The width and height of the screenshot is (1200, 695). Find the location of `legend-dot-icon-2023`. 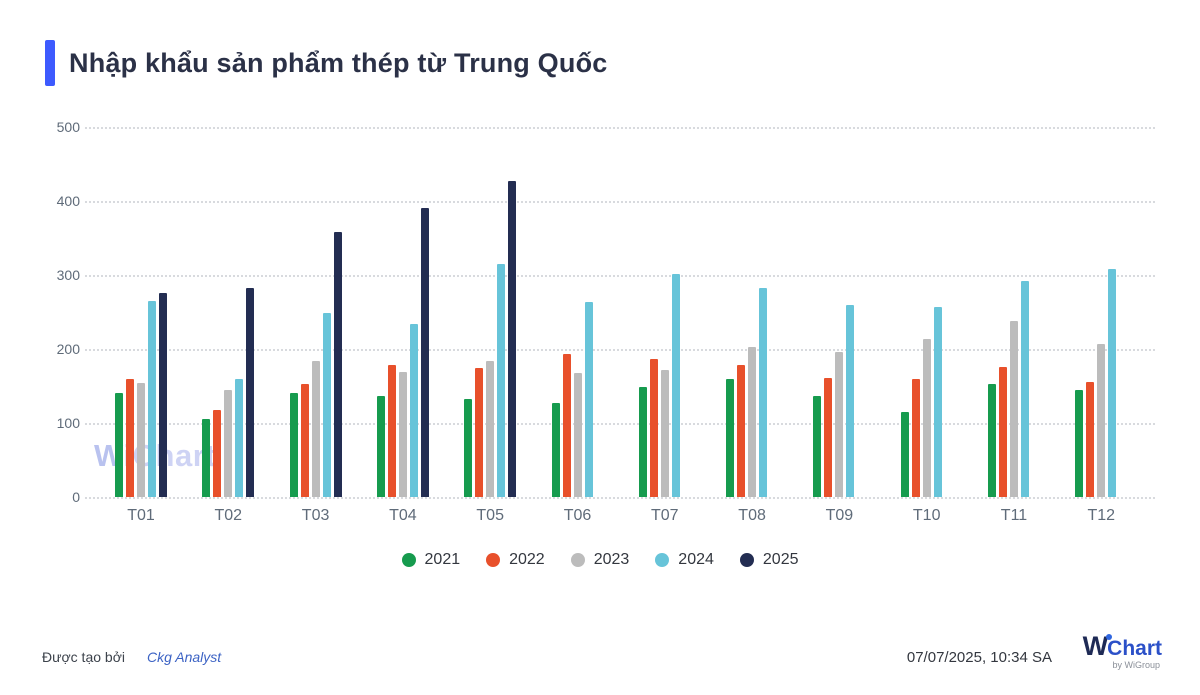

legend-dot-icon-2023 is located at coordinates (577, 560).